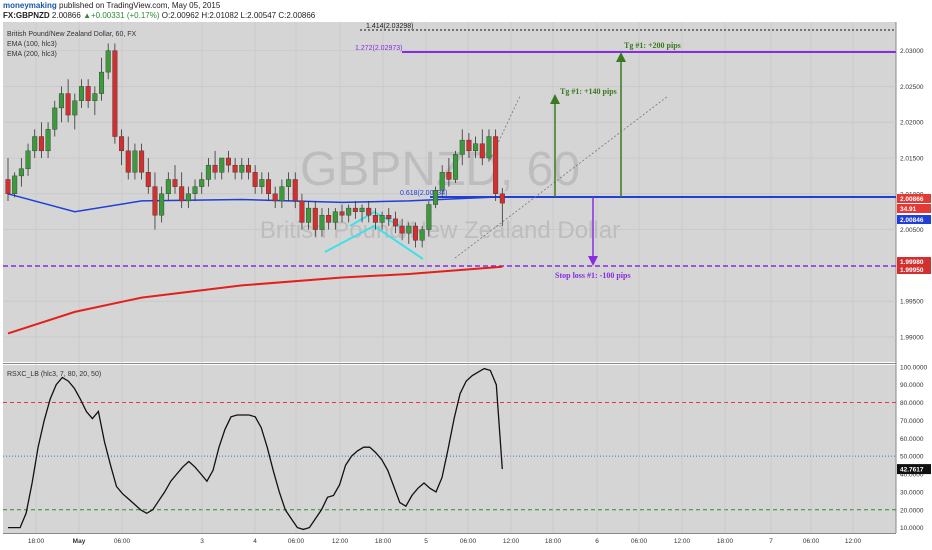 The height and width of the screenshot is (550, 932). What do you see at coordinates (914, 277) in the screenshot?
I see `price-axis` at bounding box center [914, 277].